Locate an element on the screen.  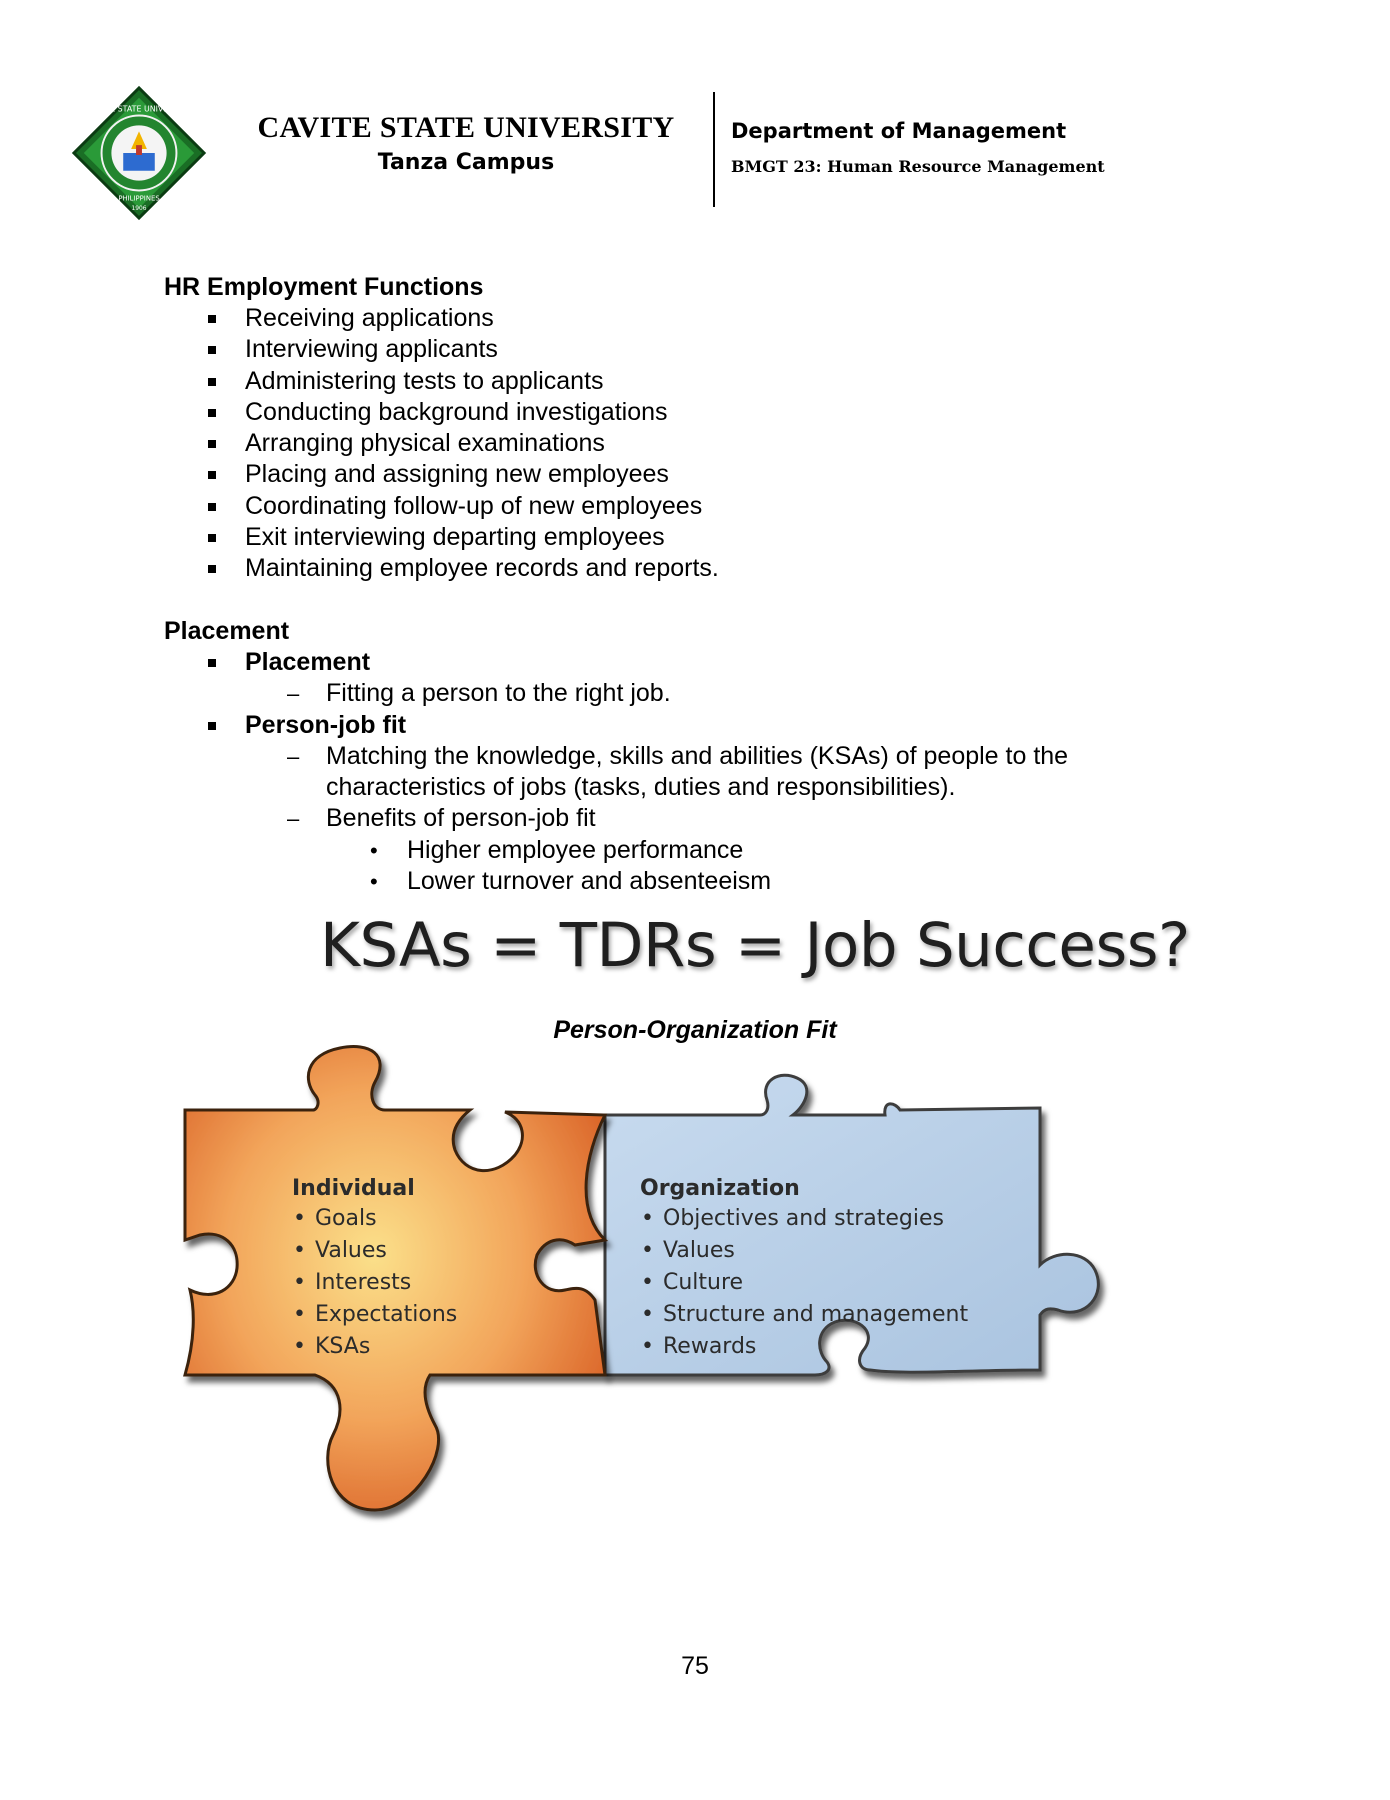
individual-puzzle-piece is located at coordinates (396, 1278).